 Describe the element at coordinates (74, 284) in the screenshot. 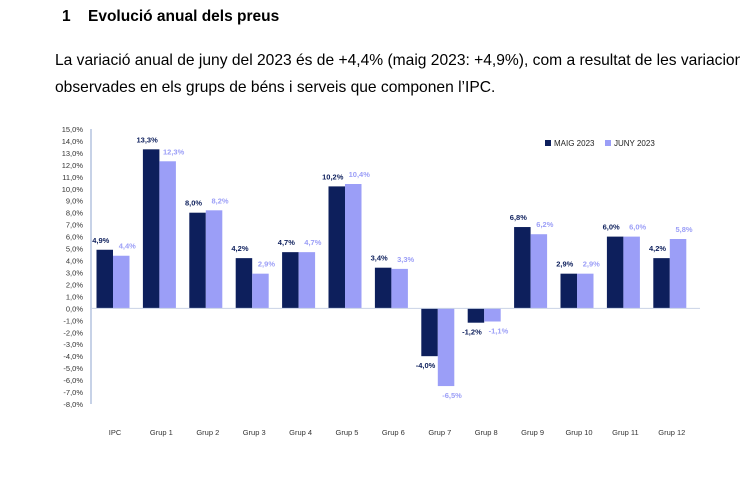

I see `y-tick-label: 2,0%` at that location.